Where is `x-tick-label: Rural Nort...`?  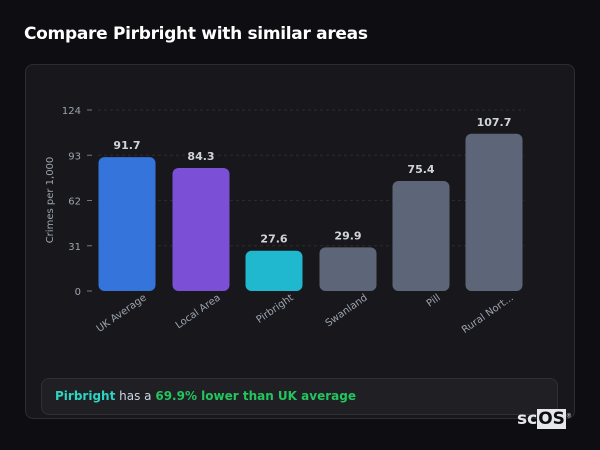 x-tick-label: Rural Nort... is located at coordinates (488, 314).